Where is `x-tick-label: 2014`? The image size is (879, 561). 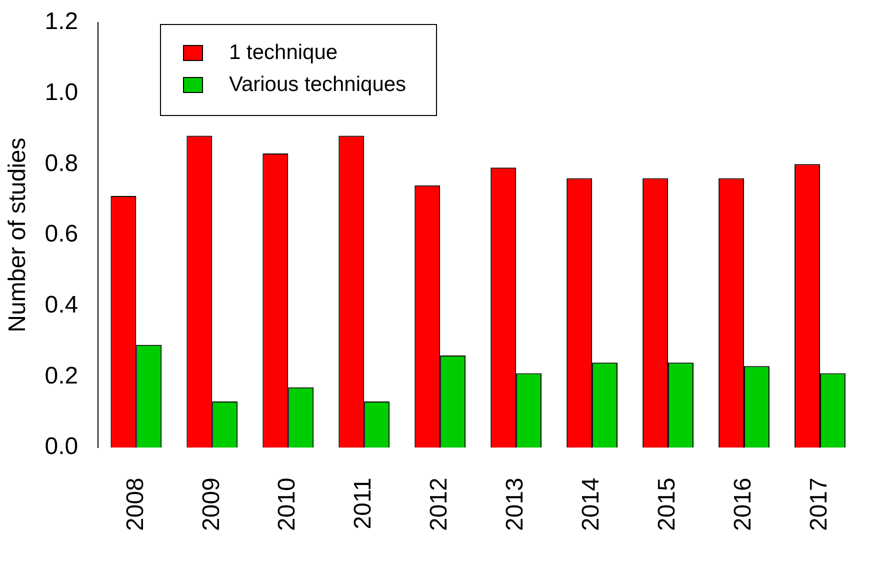
x-tick-label: 2014 is located at coordinates (591, 504).